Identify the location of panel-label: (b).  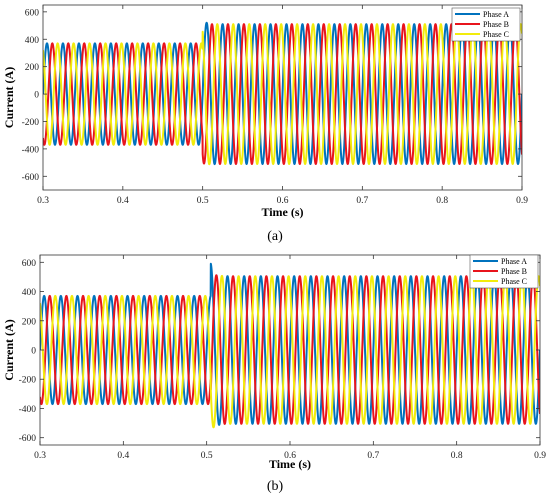
(275, 486).